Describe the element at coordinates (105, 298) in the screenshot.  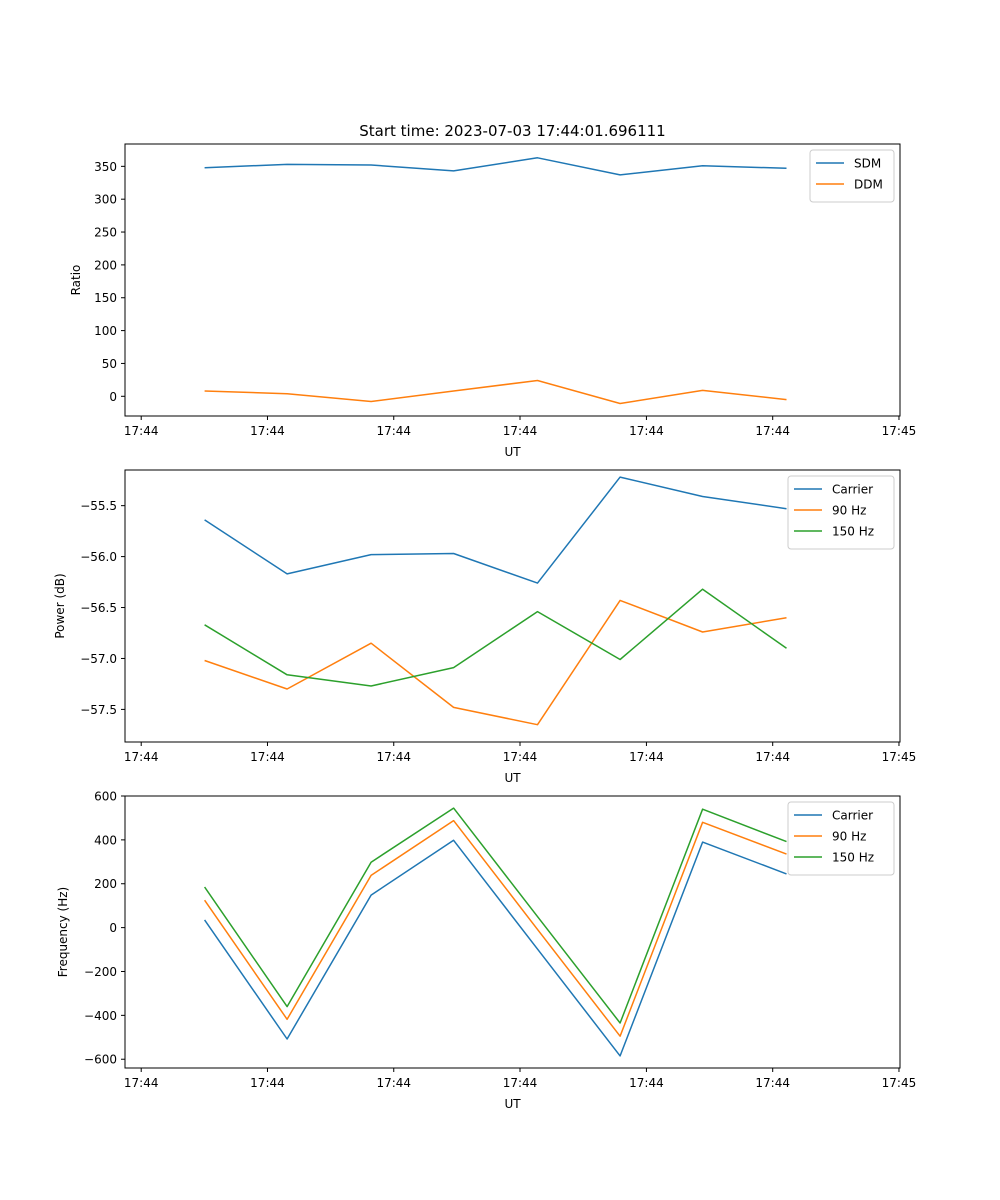
I see `y-tick-label: 150` at that location.